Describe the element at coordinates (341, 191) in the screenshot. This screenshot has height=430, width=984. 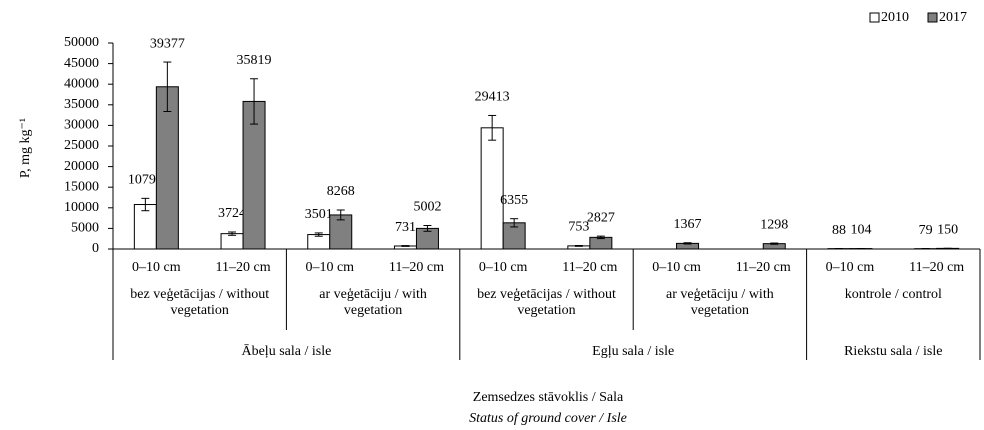
I see `data-label: 8268` at that location.